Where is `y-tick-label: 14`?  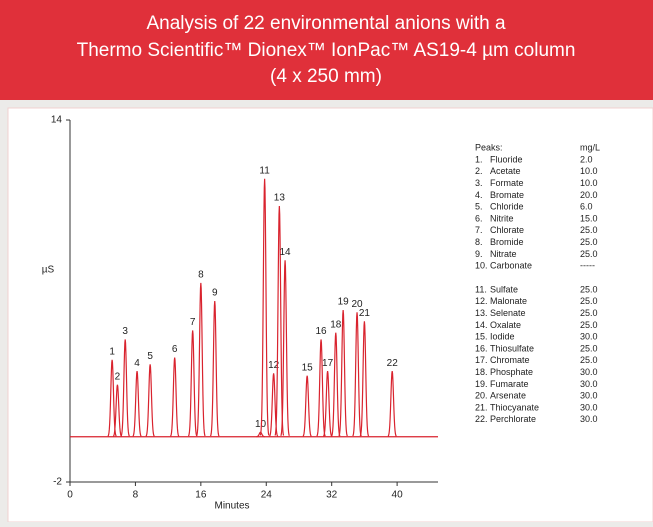 y-tick-label: 14 is located at coordinates (57, 120).